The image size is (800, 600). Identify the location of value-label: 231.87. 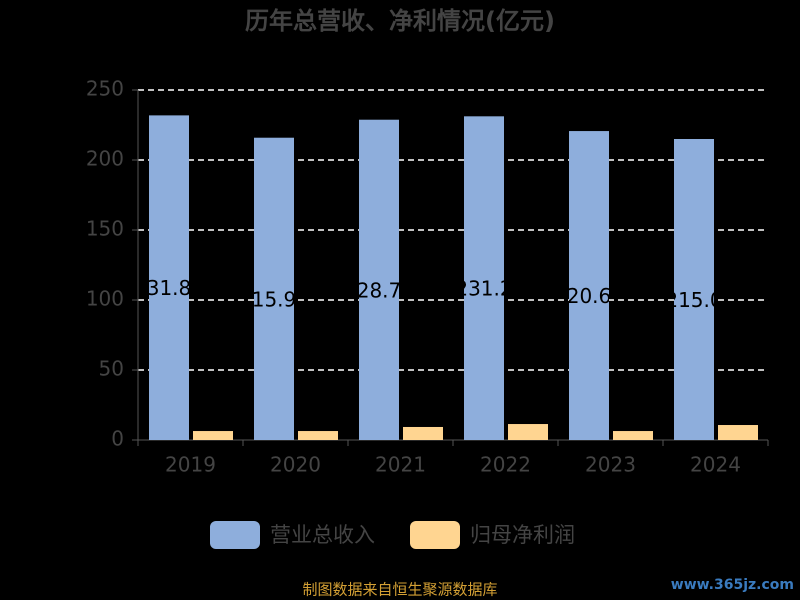
(169, 288).